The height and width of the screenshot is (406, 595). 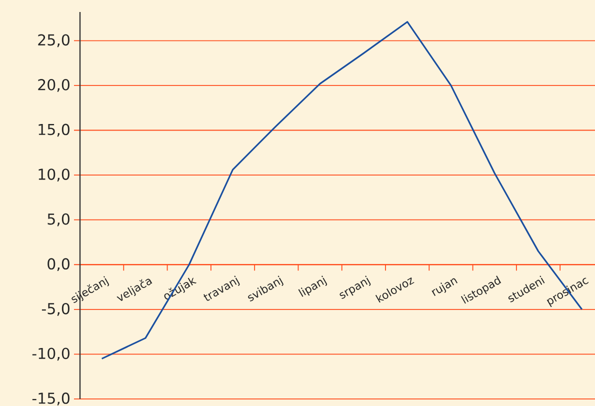 I want to click on y-tick-label: 25,0, so click(x=54, y=41).